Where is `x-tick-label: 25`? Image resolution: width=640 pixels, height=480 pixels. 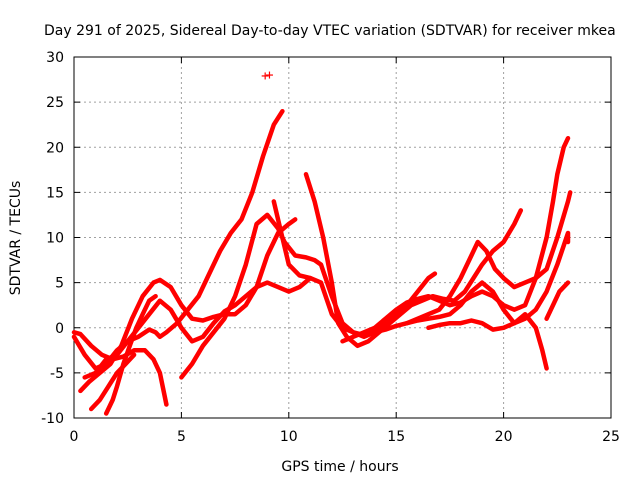
x-tick-label: 25 is located at coordinates (611, 437).